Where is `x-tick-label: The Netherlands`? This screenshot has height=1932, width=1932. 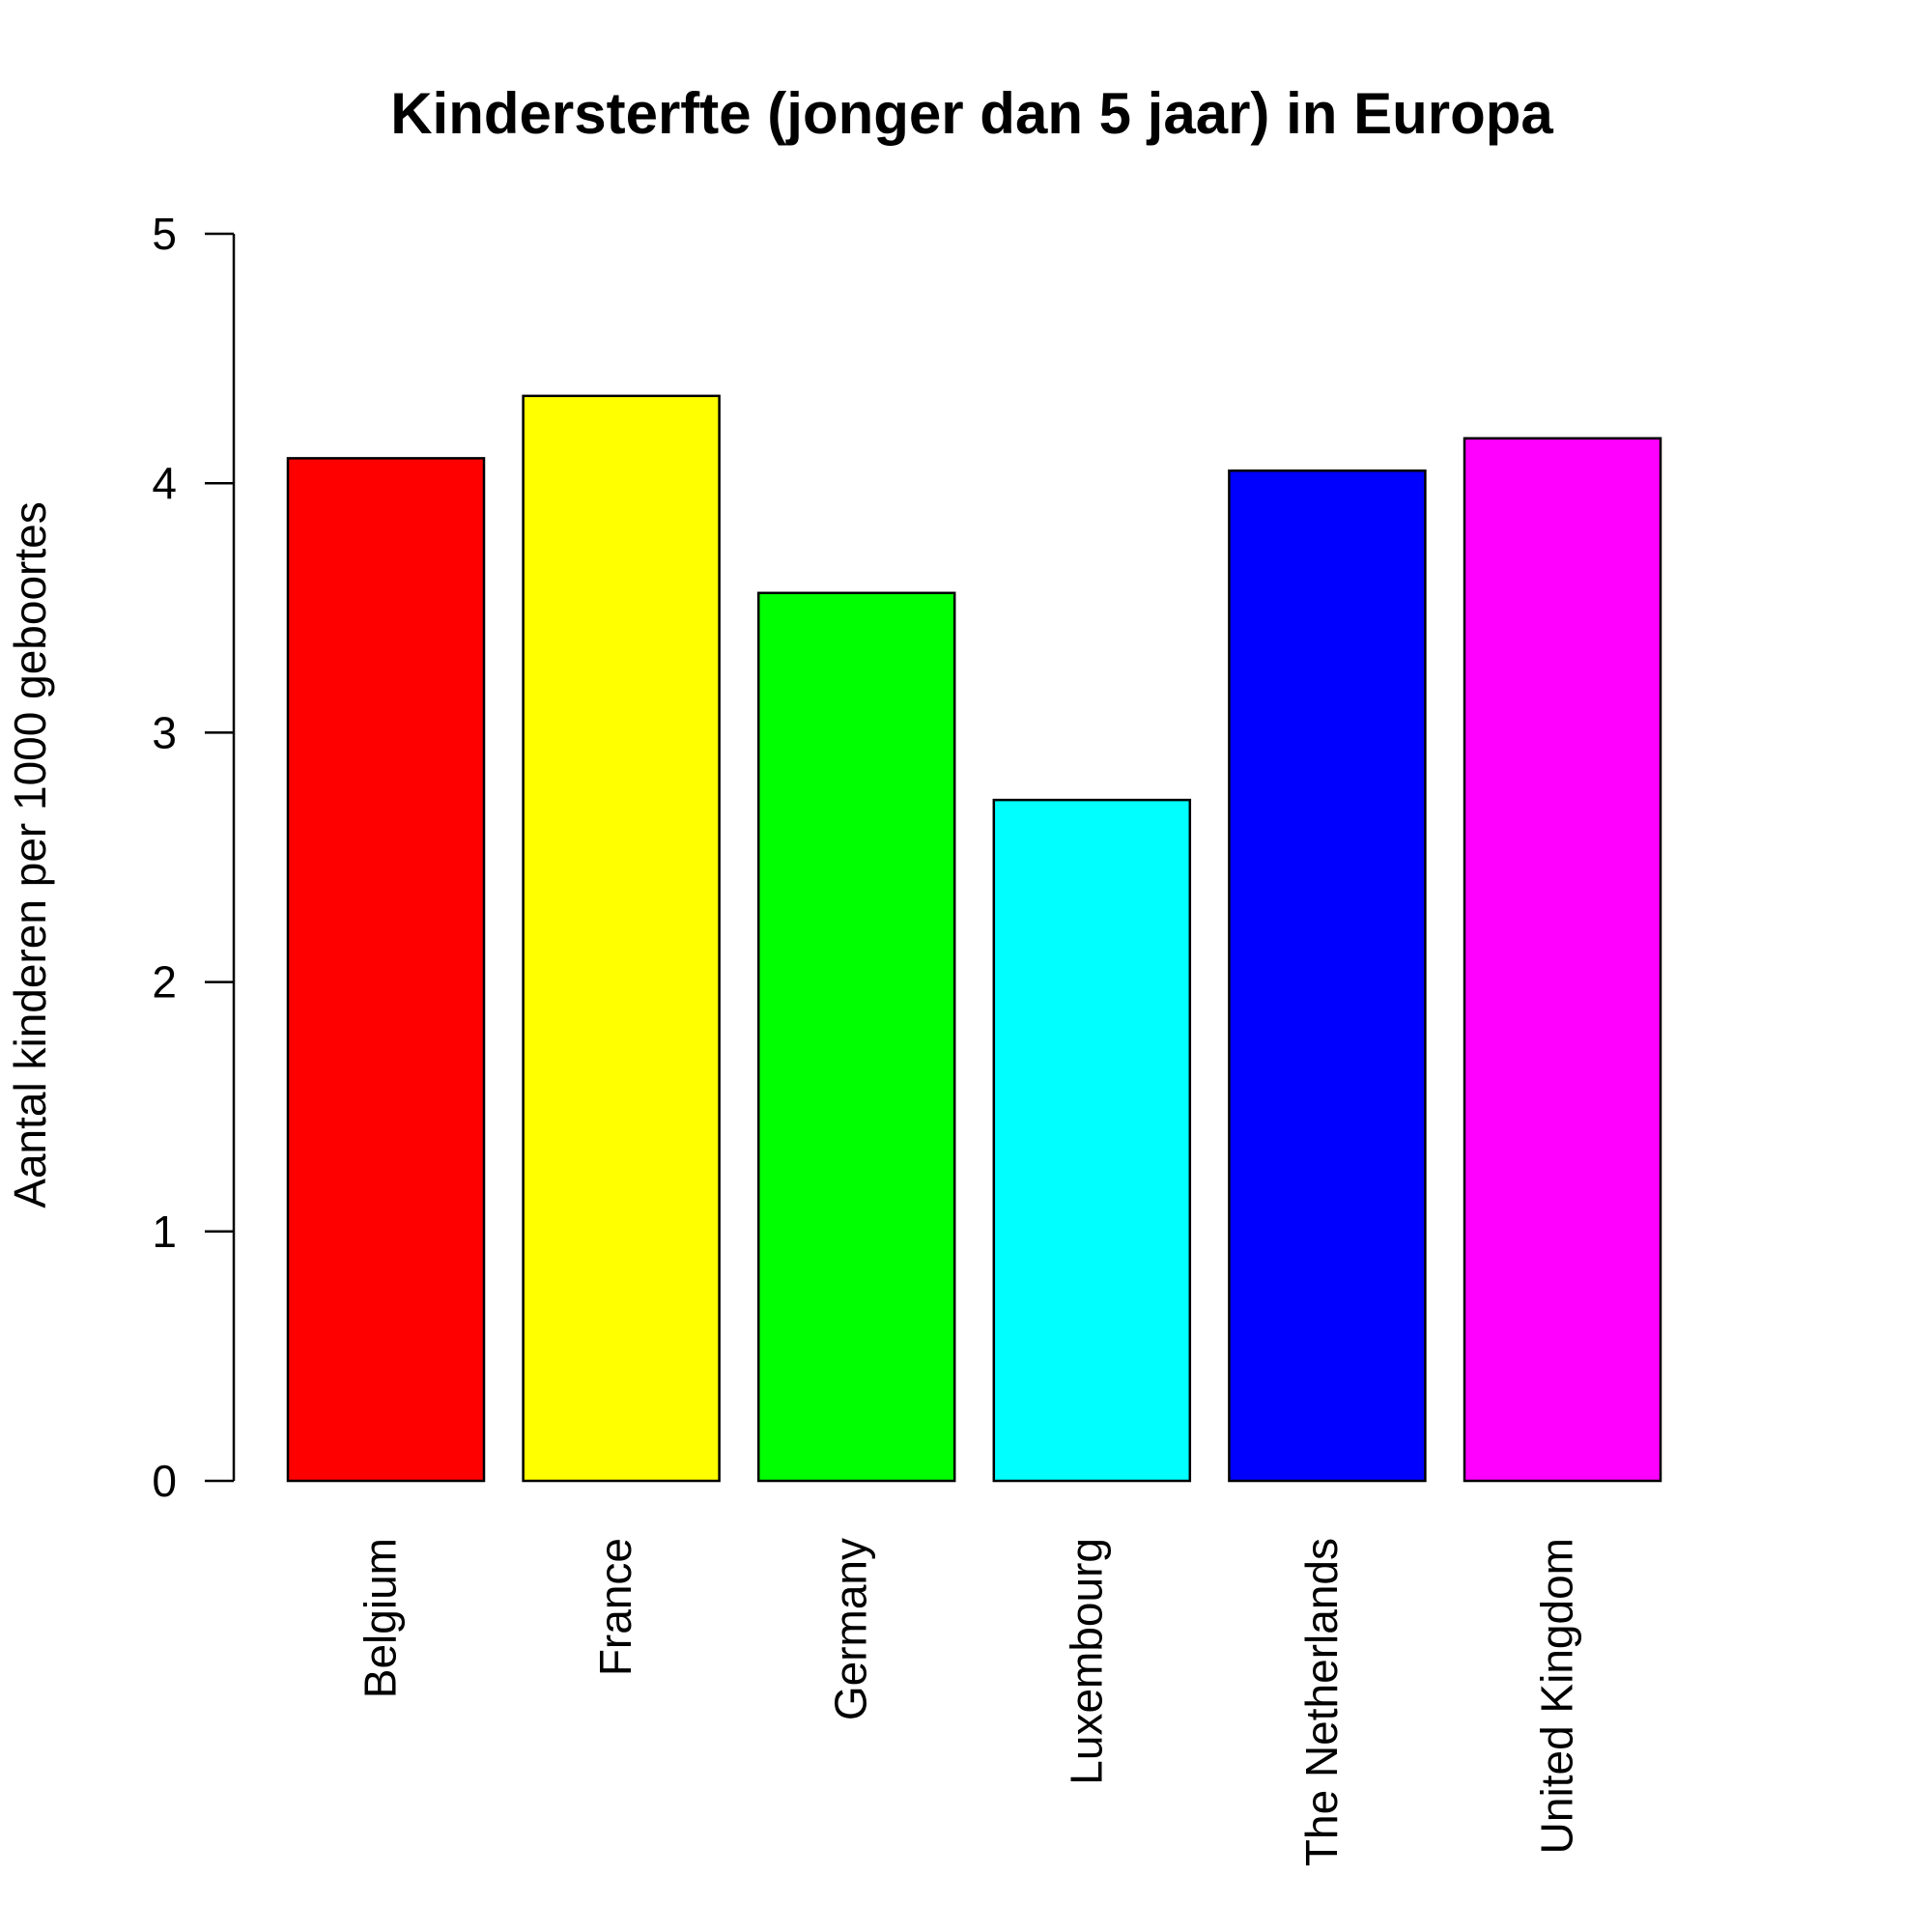 x-tick-label: The Netherlands is located at coordinates (1321, 1702).